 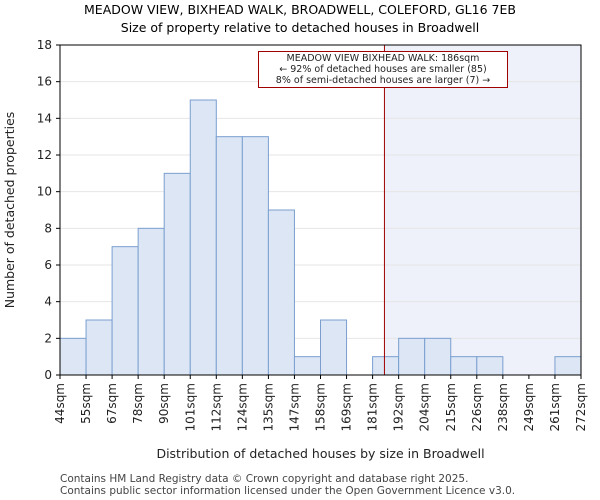 What do you see at coordinates (294, 407) in the screenshot?
I see `x-tick-label: 147sqm` at bounding box center [294, 407].